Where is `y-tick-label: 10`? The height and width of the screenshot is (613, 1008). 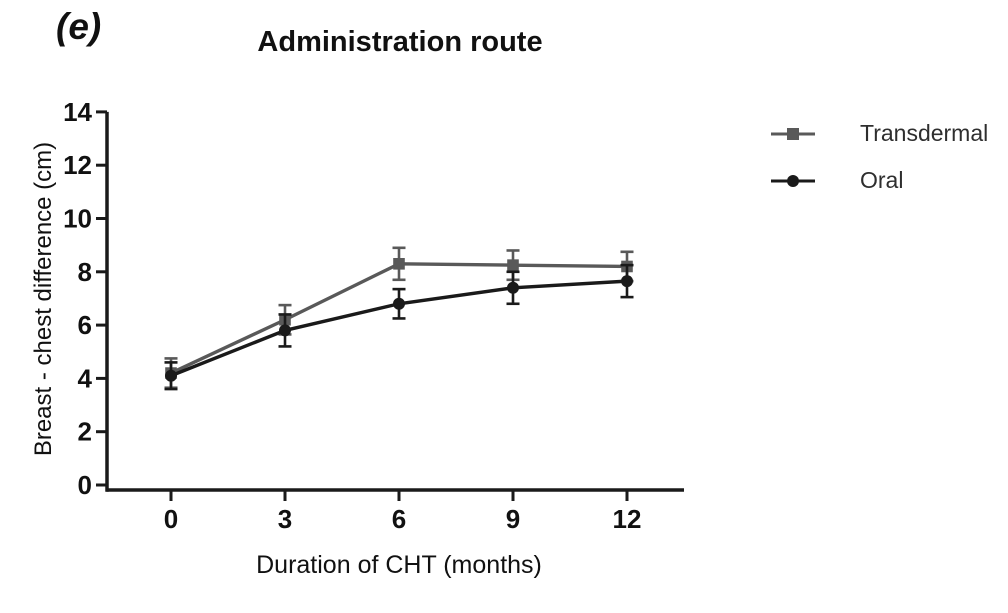
y-tick-label: 10 is located at coordinates (77, 219).